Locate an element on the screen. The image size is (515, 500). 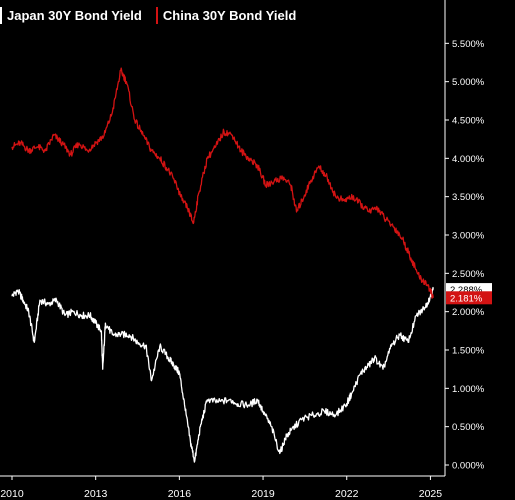
legend-swatch-japan is located at coordinates (1, 15).